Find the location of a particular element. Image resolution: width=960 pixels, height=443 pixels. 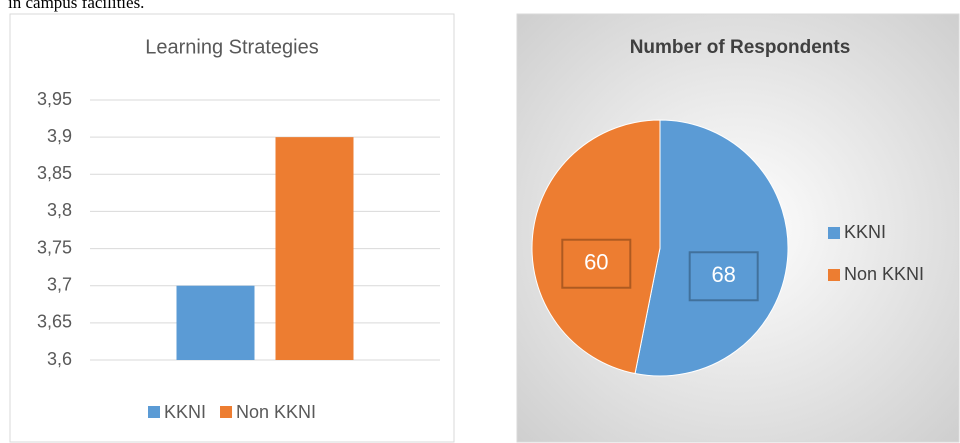

data-label: 60 is located at coordinates (596, 262).